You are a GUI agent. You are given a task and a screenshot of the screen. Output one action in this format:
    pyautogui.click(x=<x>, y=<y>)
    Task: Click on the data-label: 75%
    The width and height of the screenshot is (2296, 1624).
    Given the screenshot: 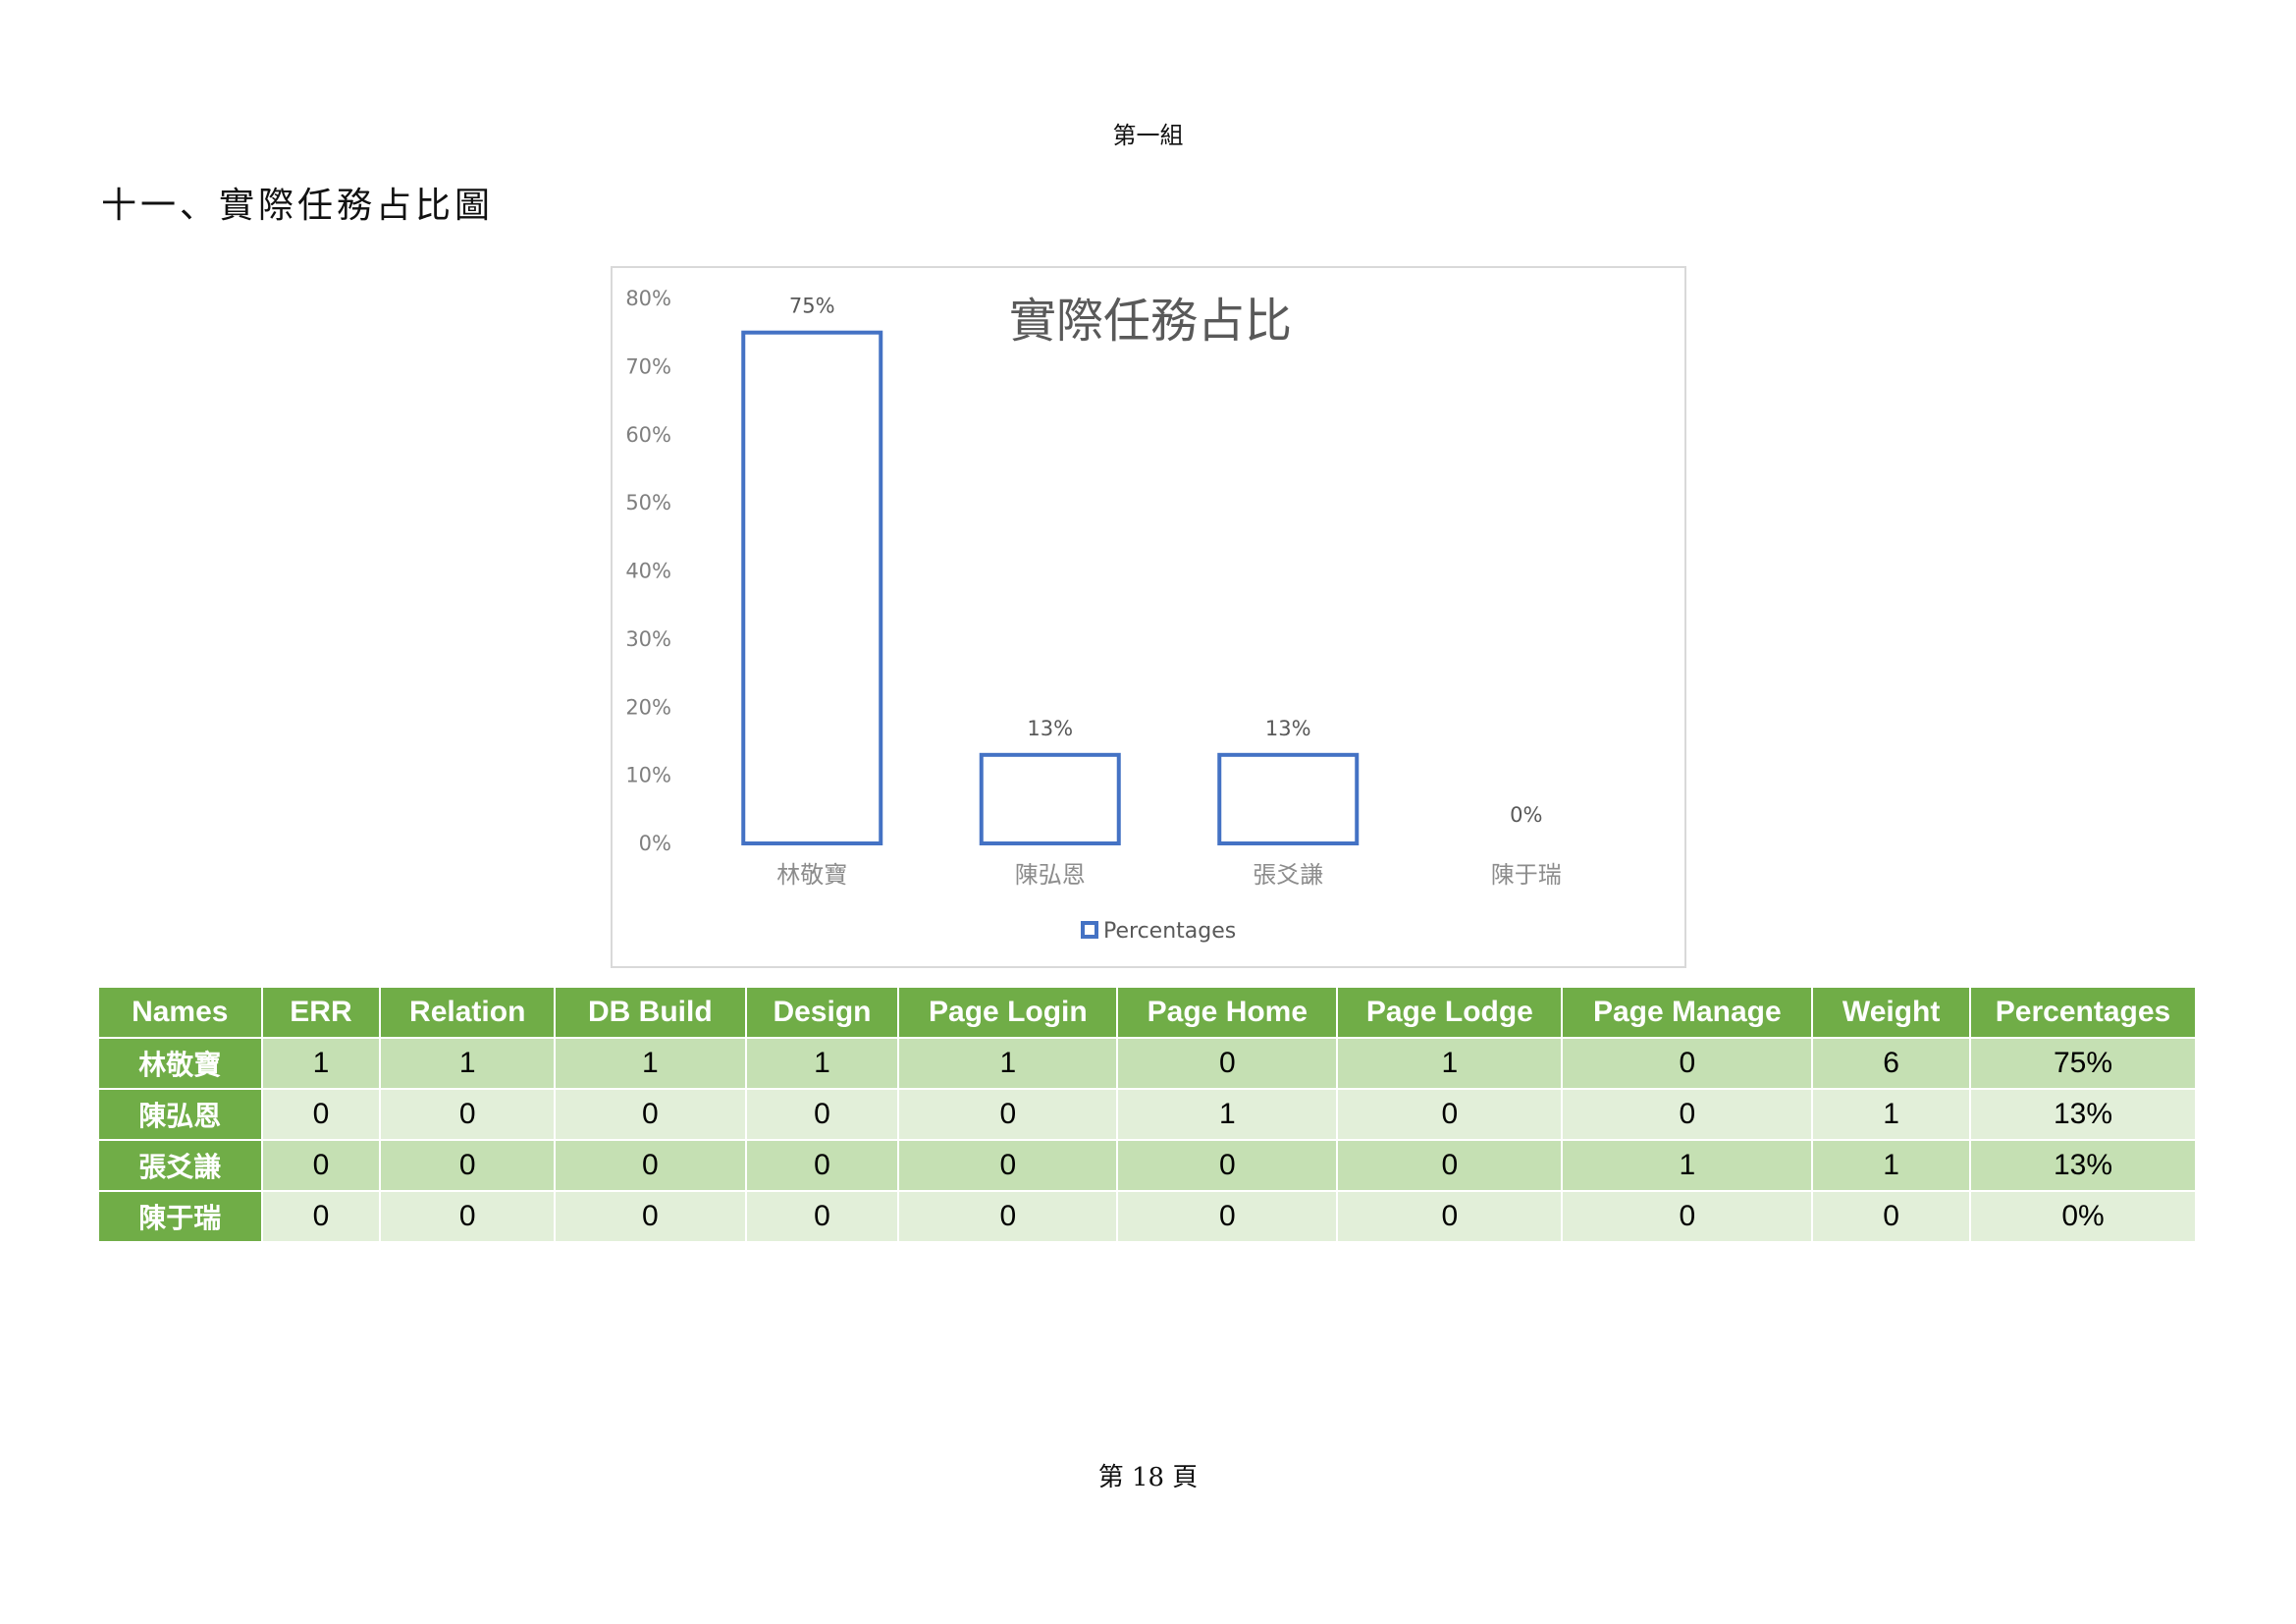 What is the action you would take?
    pyautogui.click(x=812, y=306)
    